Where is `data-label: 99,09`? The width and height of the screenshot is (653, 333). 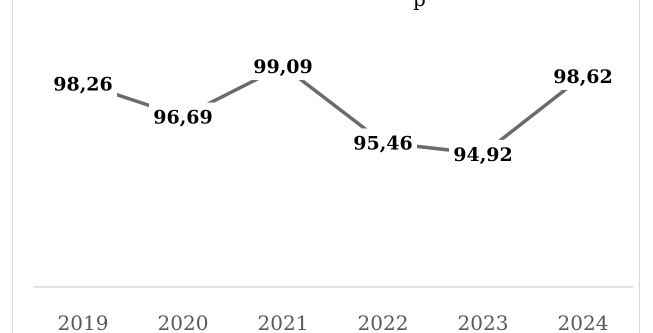
data-label: 99,09 is located at coordinates (283, 67).